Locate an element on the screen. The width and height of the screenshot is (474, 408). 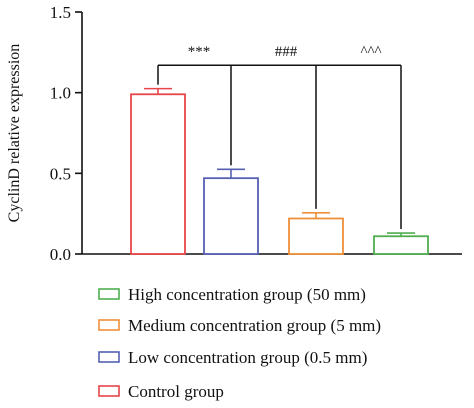
significance-label: ### is located at coordinates (286, 52).